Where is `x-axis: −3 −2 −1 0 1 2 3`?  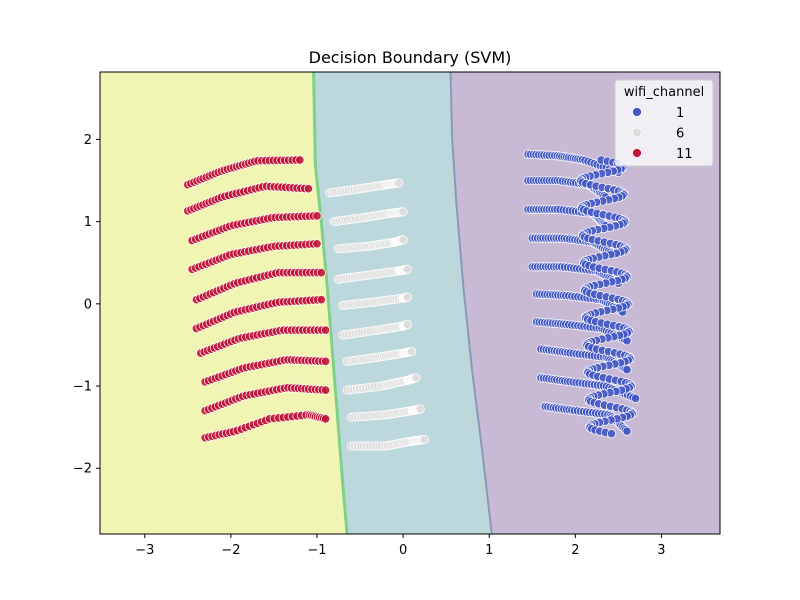
x-axis: −3 −2 −1 0 1 2 3 is located at coordinates (400, 546).